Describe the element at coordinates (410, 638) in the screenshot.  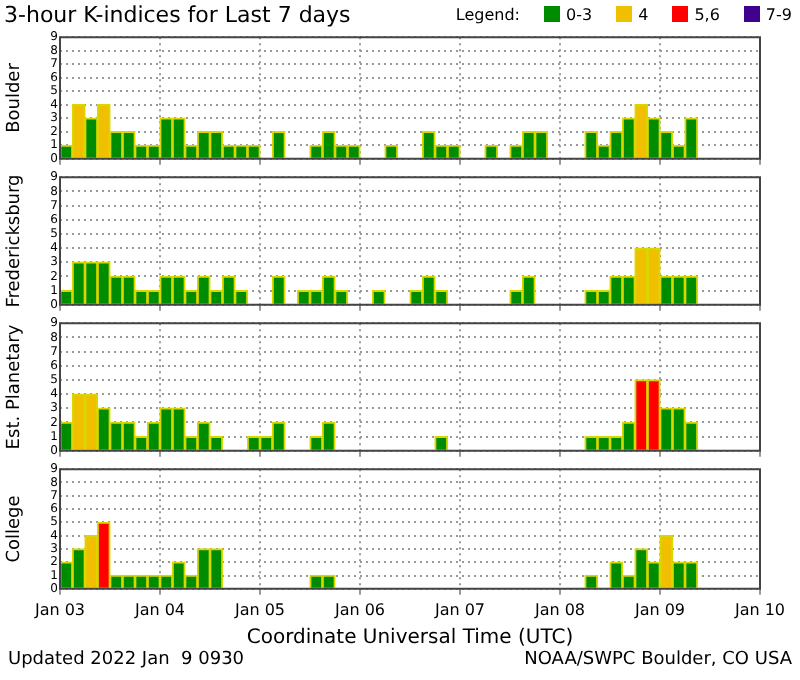
I see `x-axis-title: Coordinate Universal Time (UTC)` at that location.